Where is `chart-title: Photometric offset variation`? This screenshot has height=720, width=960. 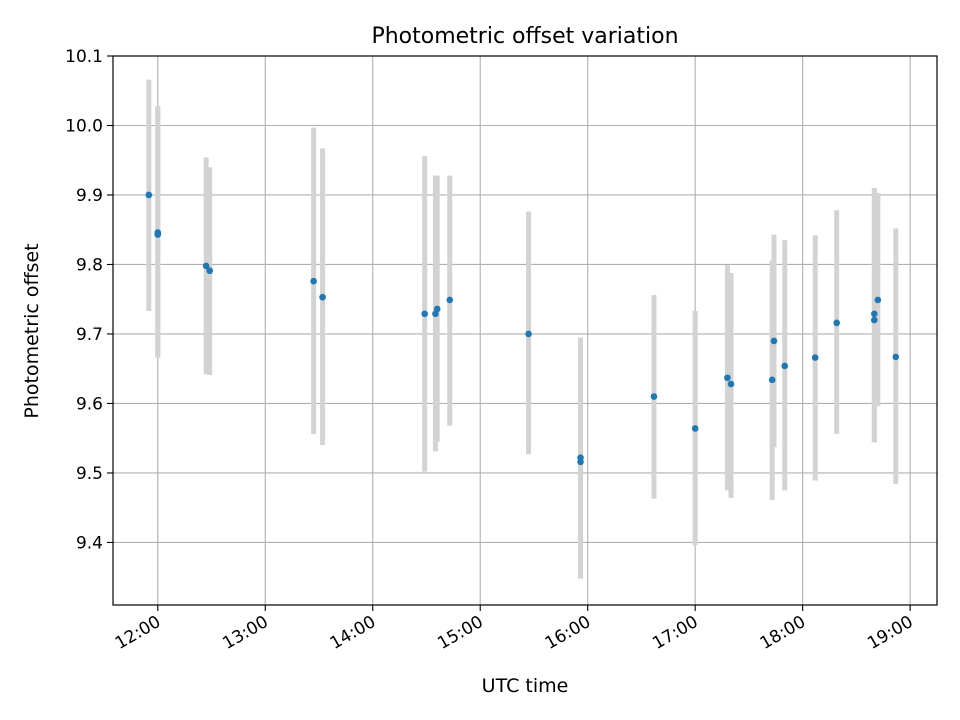
chart-title: Photometric offset variation is located at coordinates (524, 36).